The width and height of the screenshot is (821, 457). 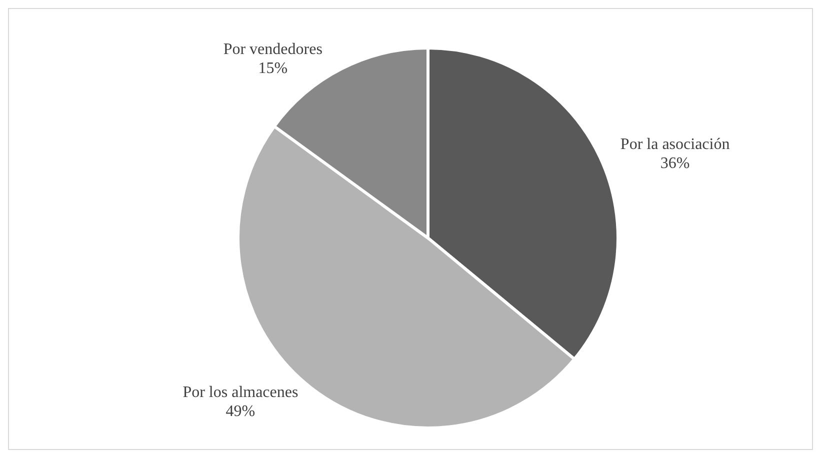 I want to click on slice-label: Por vendedores, so click(x=272, y=49).